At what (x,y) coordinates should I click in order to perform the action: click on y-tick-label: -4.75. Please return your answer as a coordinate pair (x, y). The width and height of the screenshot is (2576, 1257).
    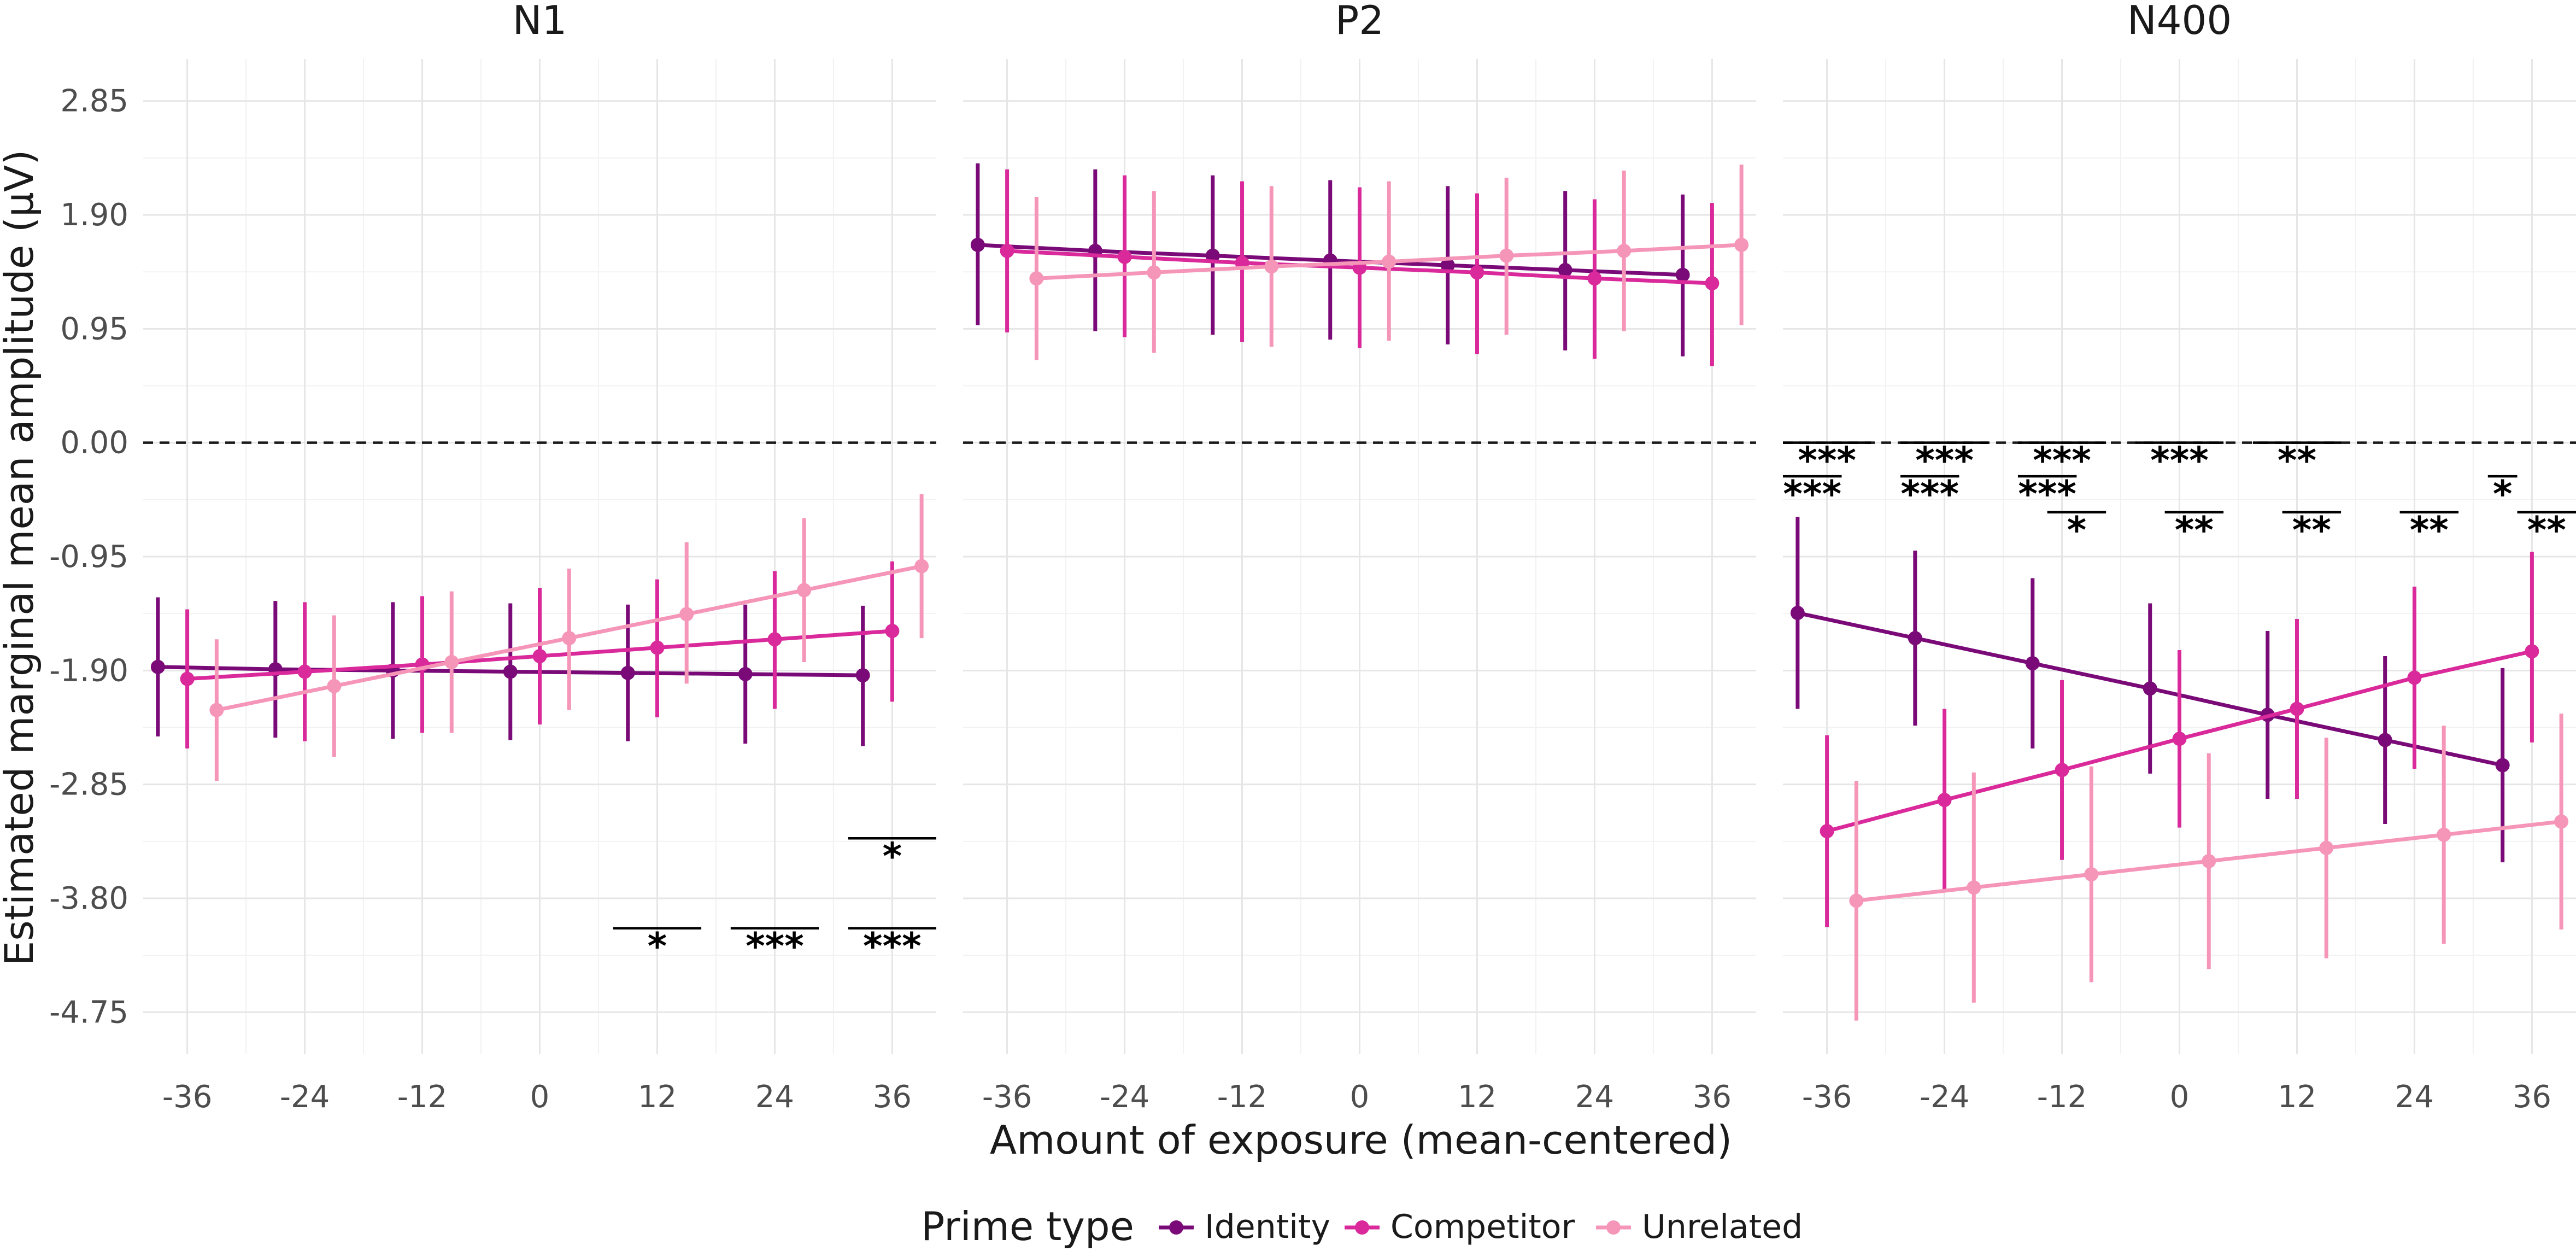
    Looking at the image, I should click on (89, 1013).